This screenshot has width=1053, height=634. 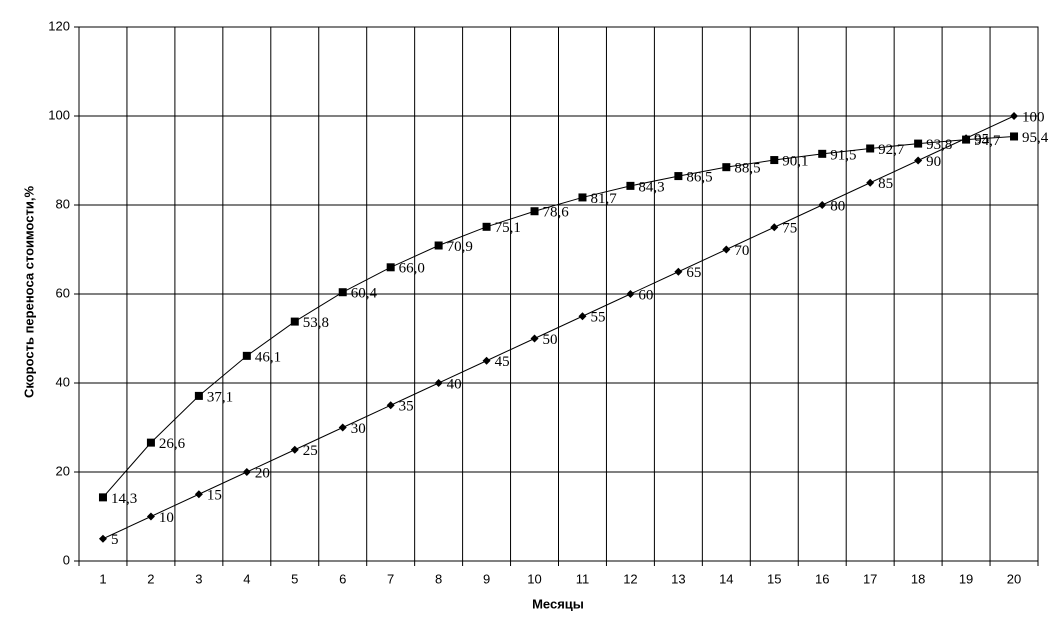 I want to click on data-label: 85, so click(x=885, y=184).